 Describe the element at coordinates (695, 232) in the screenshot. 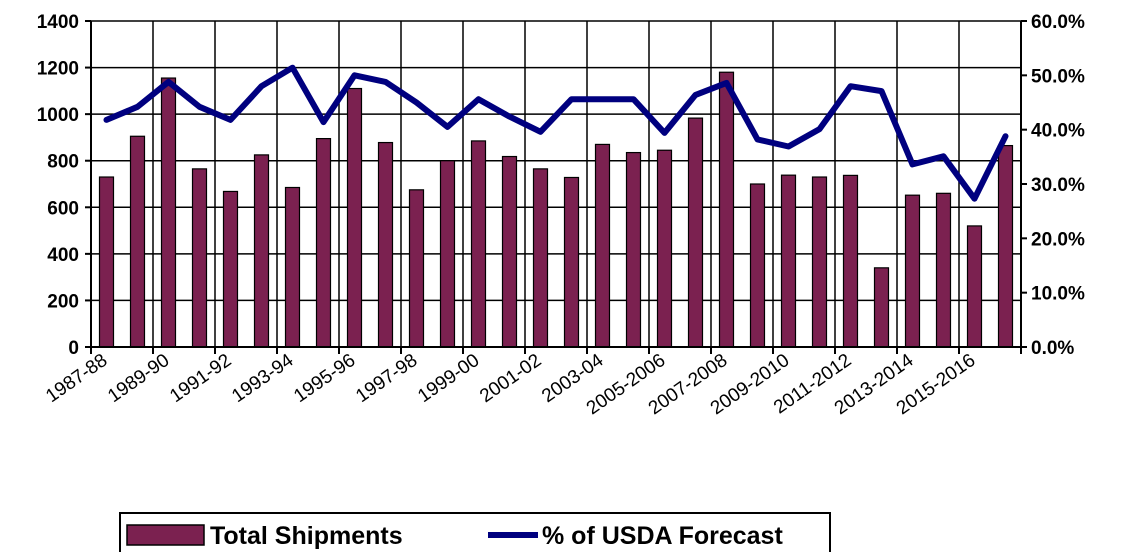

I see `bar-2006-2007` at that location.